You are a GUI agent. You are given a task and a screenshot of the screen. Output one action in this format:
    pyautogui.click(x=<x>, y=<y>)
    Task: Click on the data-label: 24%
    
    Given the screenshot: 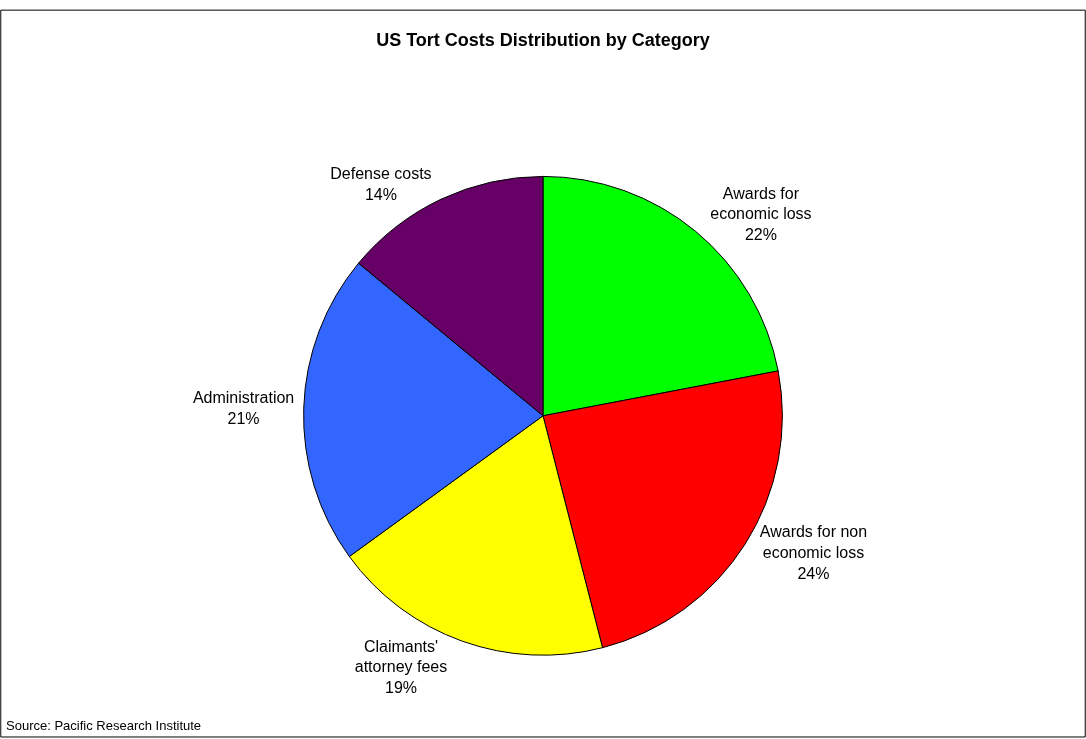 What is the action you would take?
    pyautogui.click(x=813, y=573)
    